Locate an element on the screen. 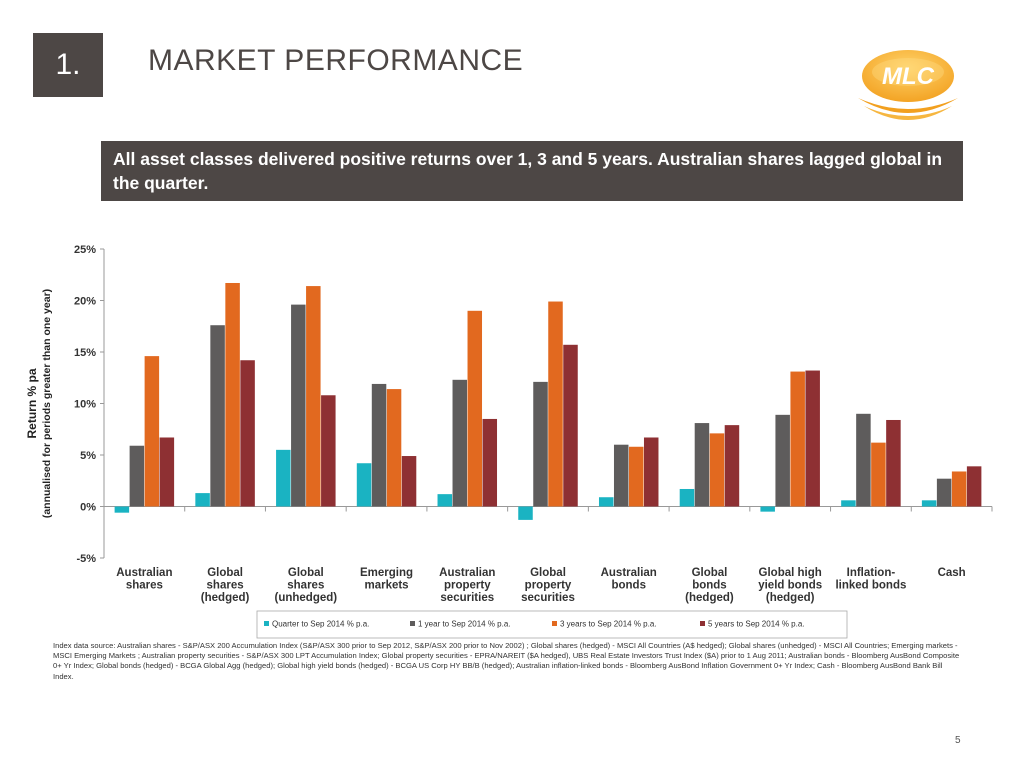  logo-text: MLC is located at coordinates (908, 76).